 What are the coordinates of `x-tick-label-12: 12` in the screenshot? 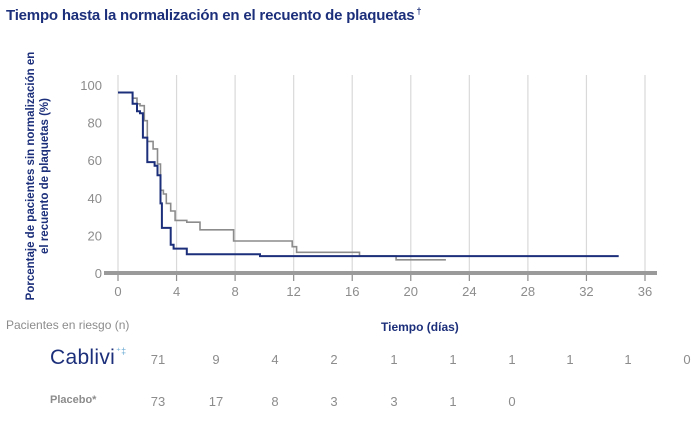 It's located at (293, 291).